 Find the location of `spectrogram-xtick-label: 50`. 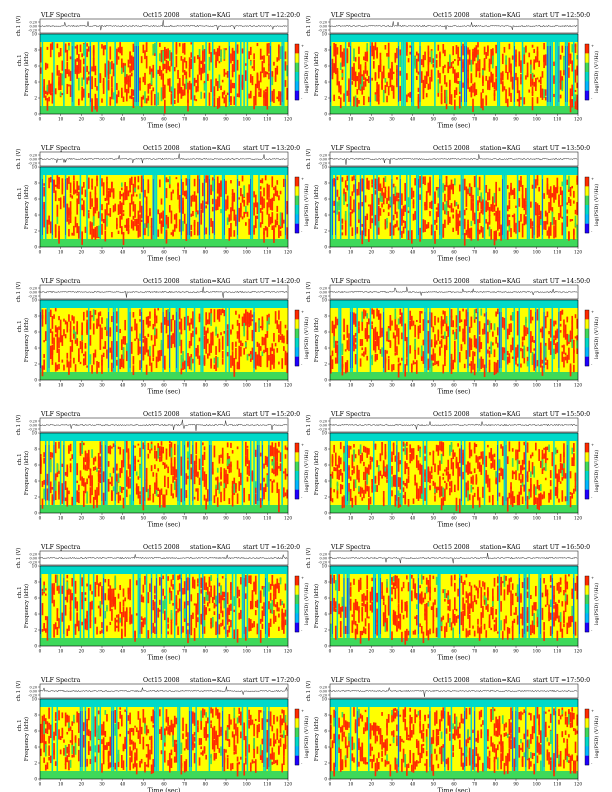

spectrogram-xtick-label: 50 is located at coordinates (434, 385).